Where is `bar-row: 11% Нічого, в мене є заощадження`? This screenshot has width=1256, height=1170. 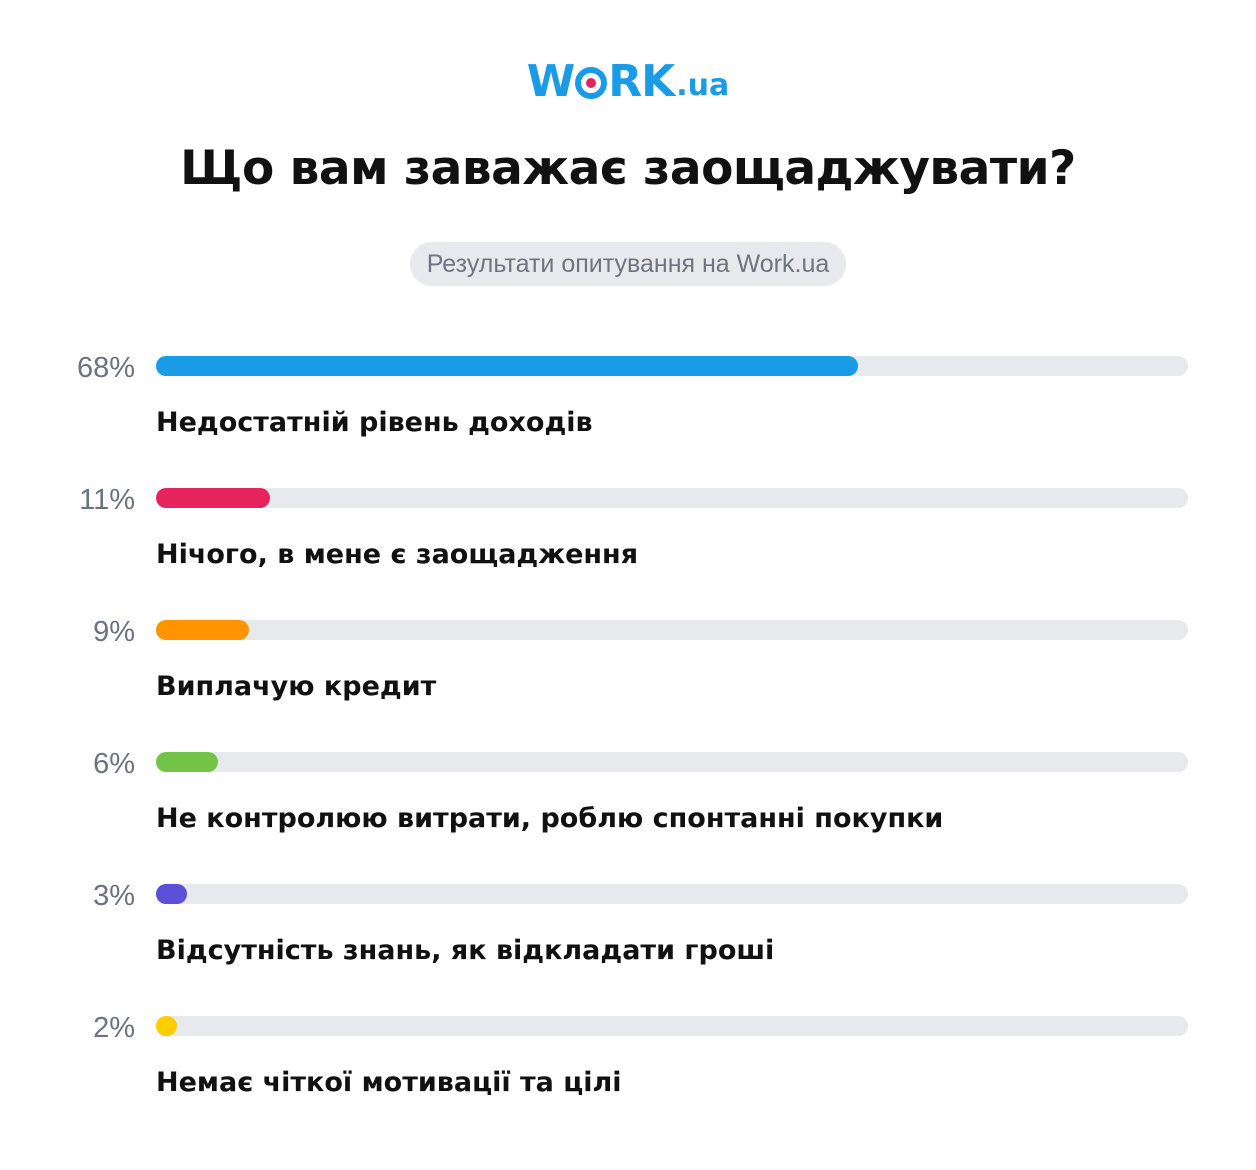
bar-row: 11% Нічого, в мене є заощадження is located at coordinates (628, 543).